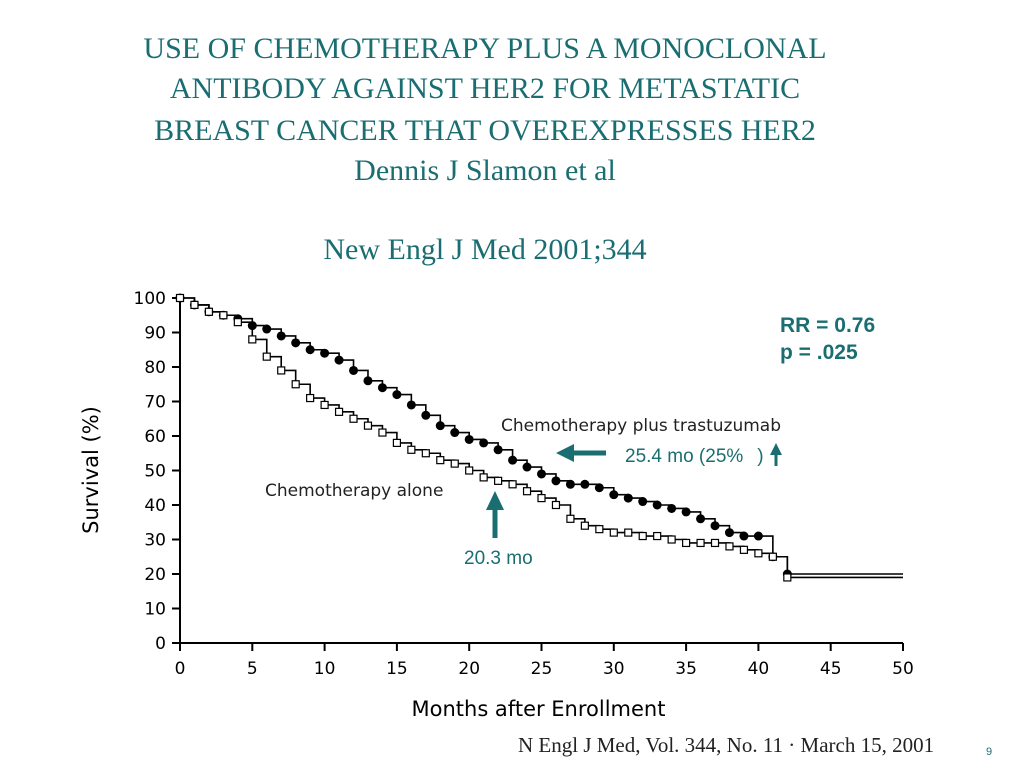 The height and width of the screenshot is (768, 1024). Describe the element at coordinates (641, 426) in the screenshot. I see `series-label-combo: Chemotherapy plus trastuzumab` at that location.